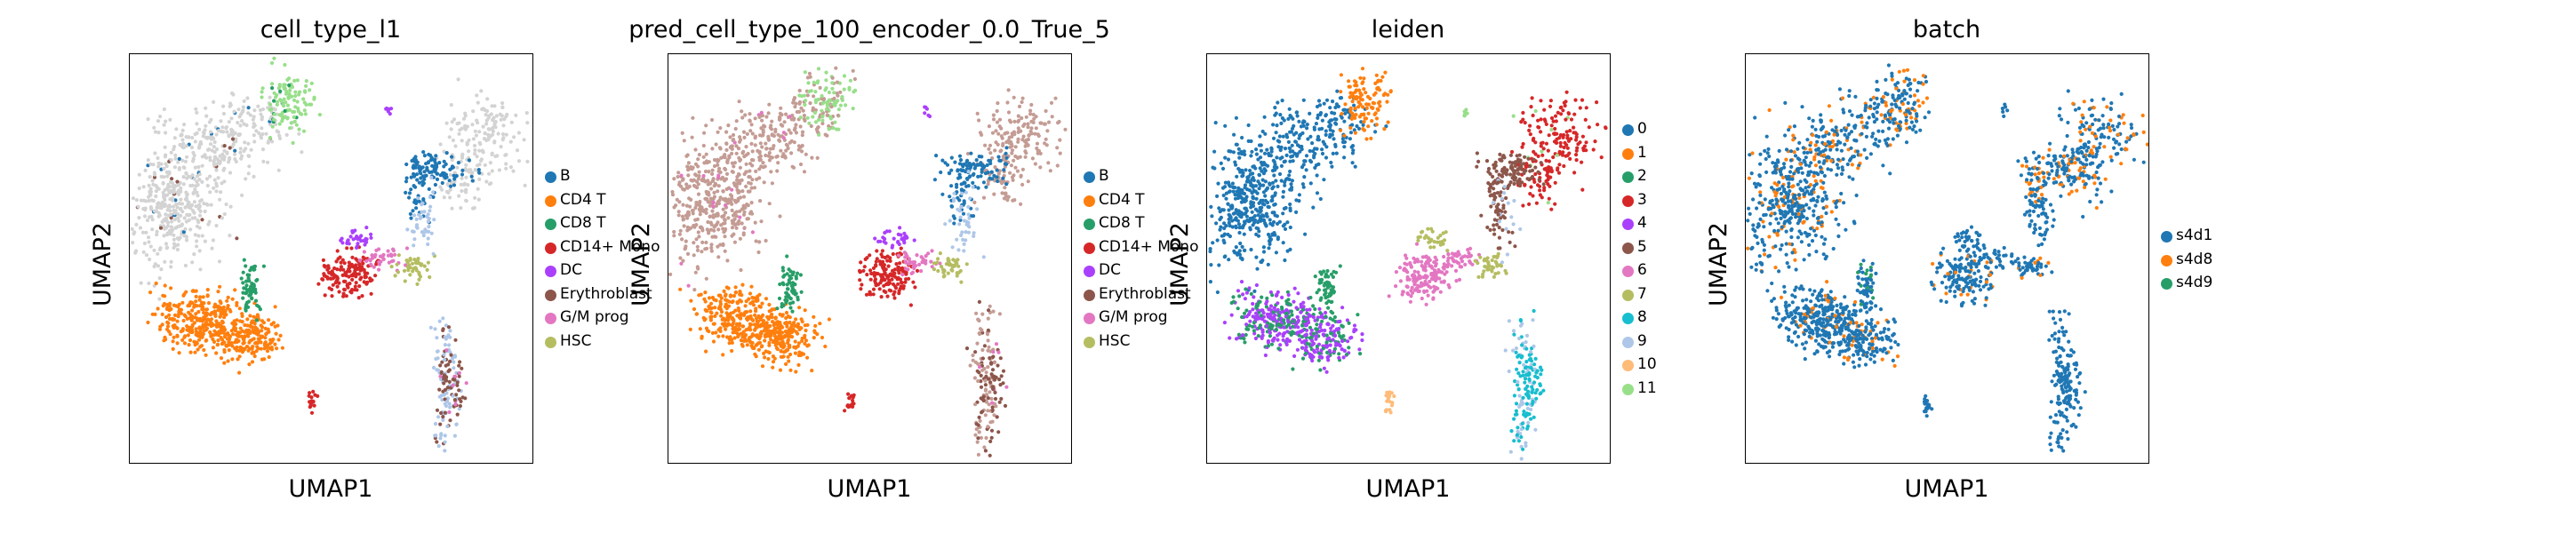 Image resolution: width=2576 pixels, height=533 pixels. I want to click on legend-label: DC, so click(571, 270).